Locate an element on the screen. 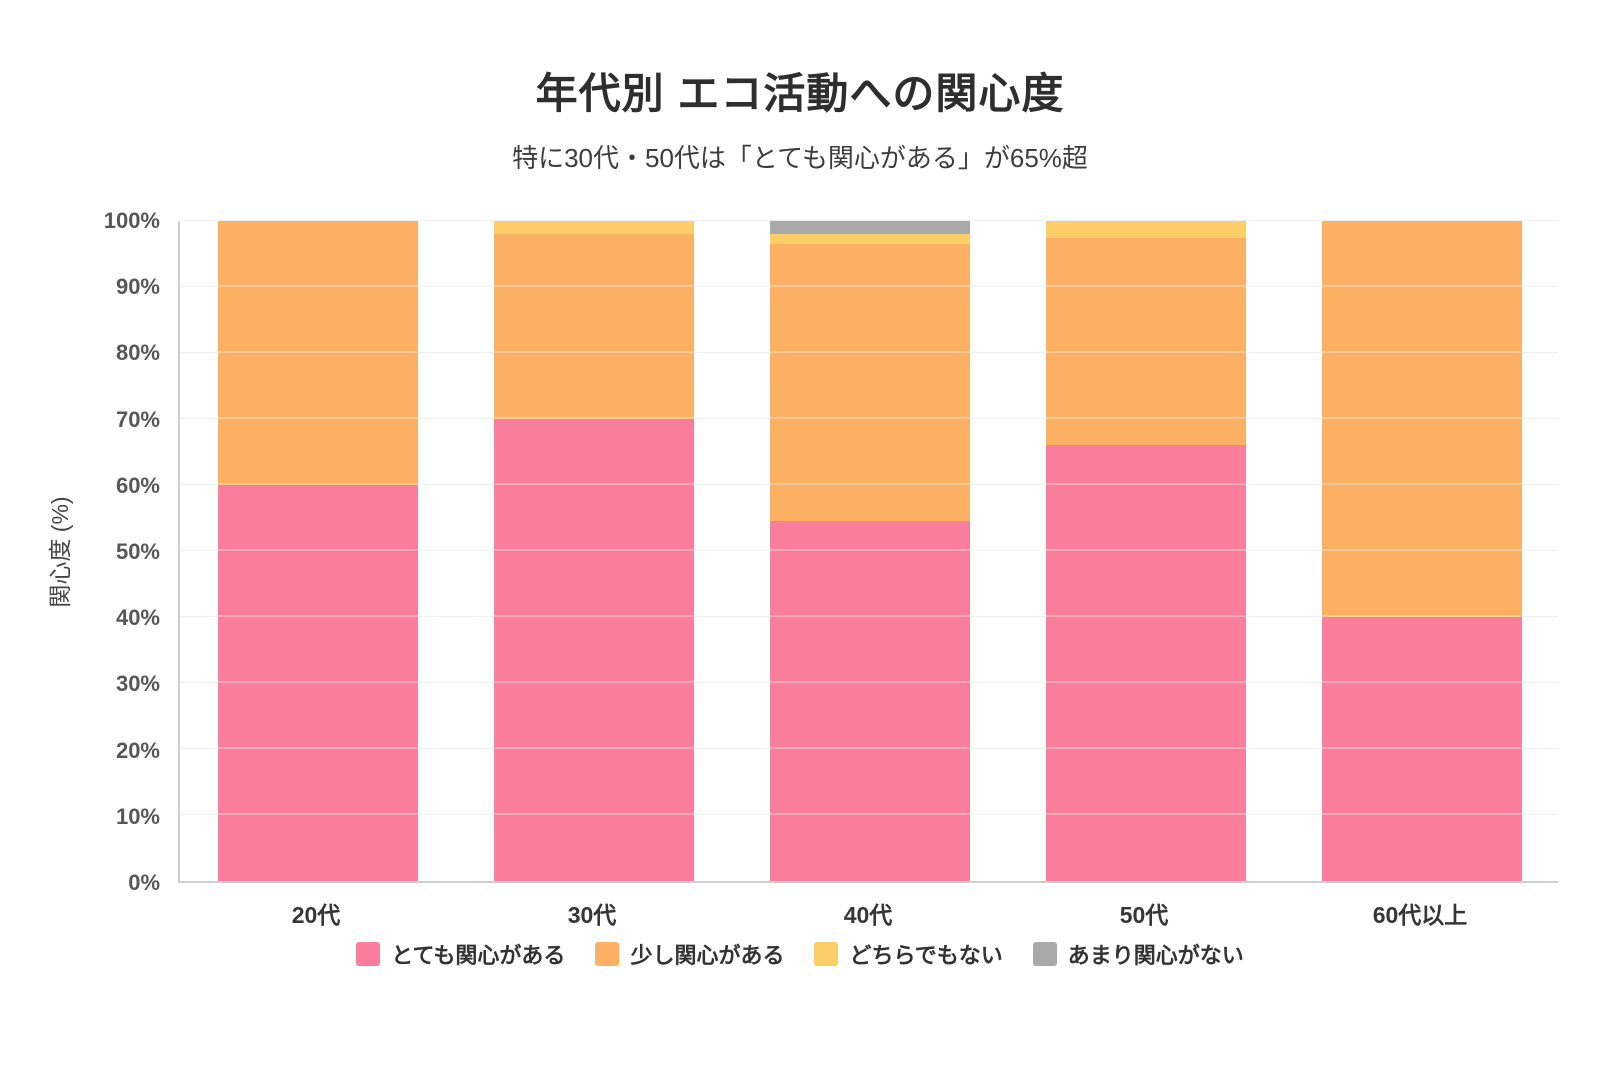 The image size is (1600, 1072). y-tick-label: 20% is located at coordinates (137, 750).